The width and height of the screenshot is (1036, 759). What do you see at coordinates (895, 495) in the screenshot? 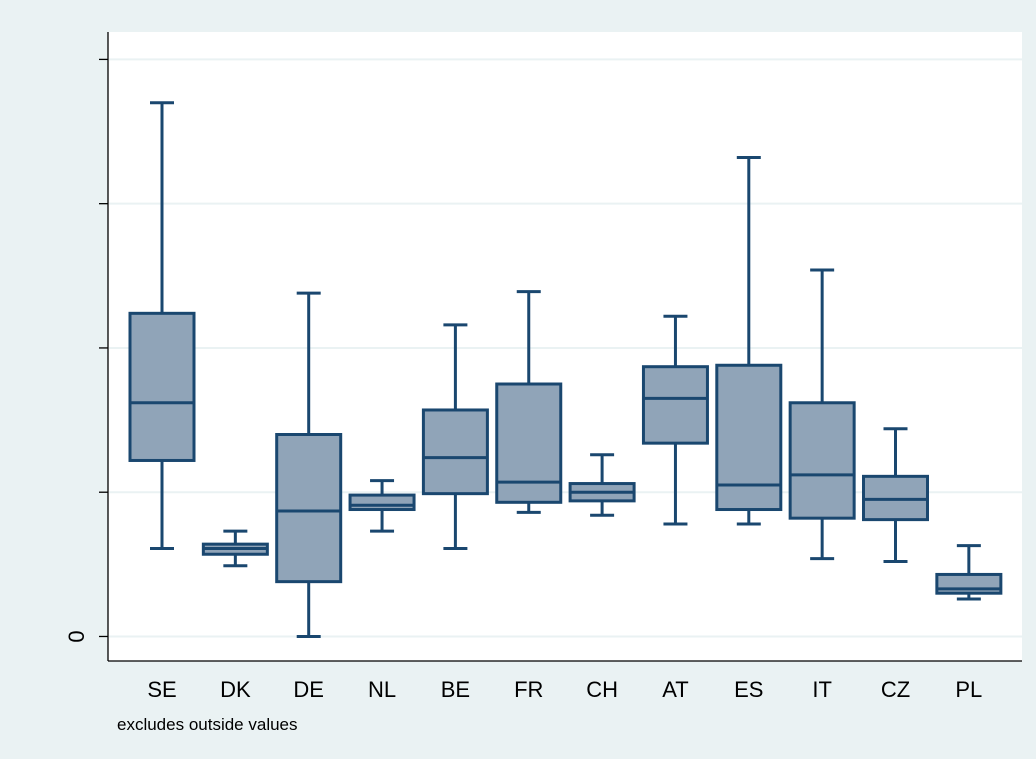
I see `box-cz` at bounding box center [895, 495].